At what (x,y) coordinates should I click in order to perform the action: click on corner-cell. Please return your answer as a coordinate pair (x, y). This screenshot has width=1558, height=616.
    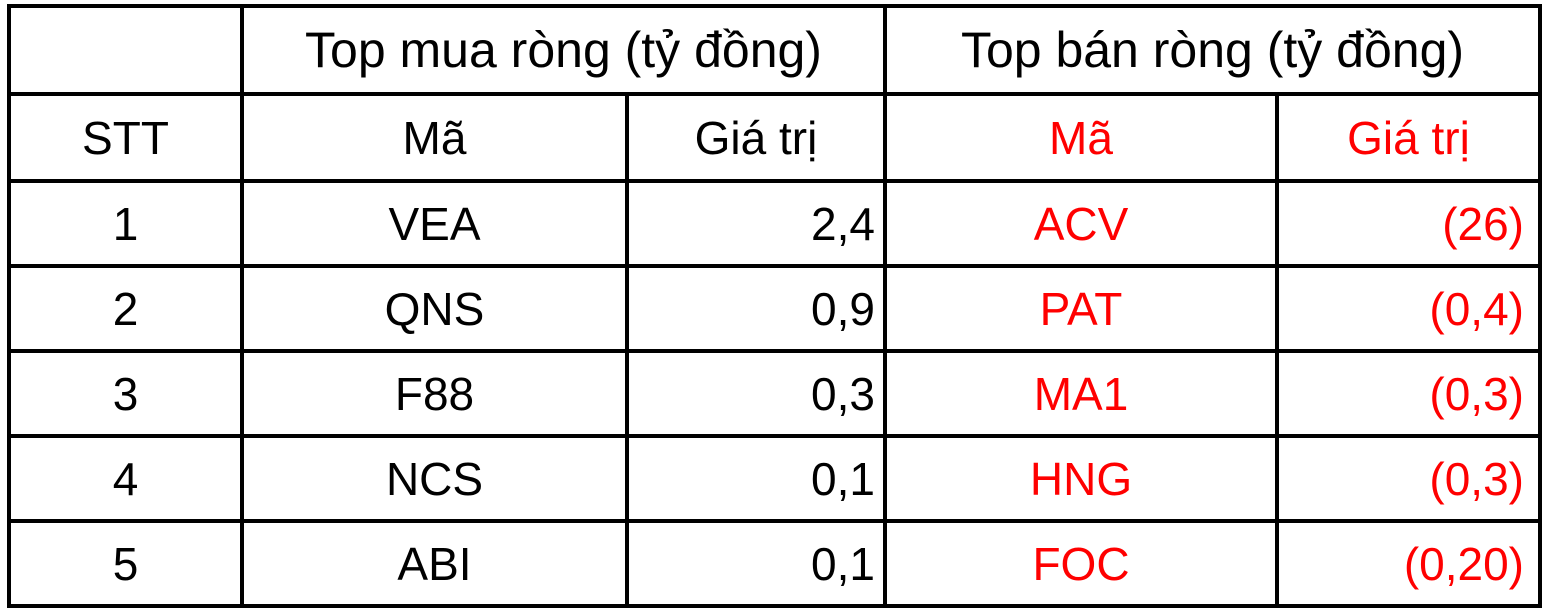
    Looking at the image, I should click on (125, 50).